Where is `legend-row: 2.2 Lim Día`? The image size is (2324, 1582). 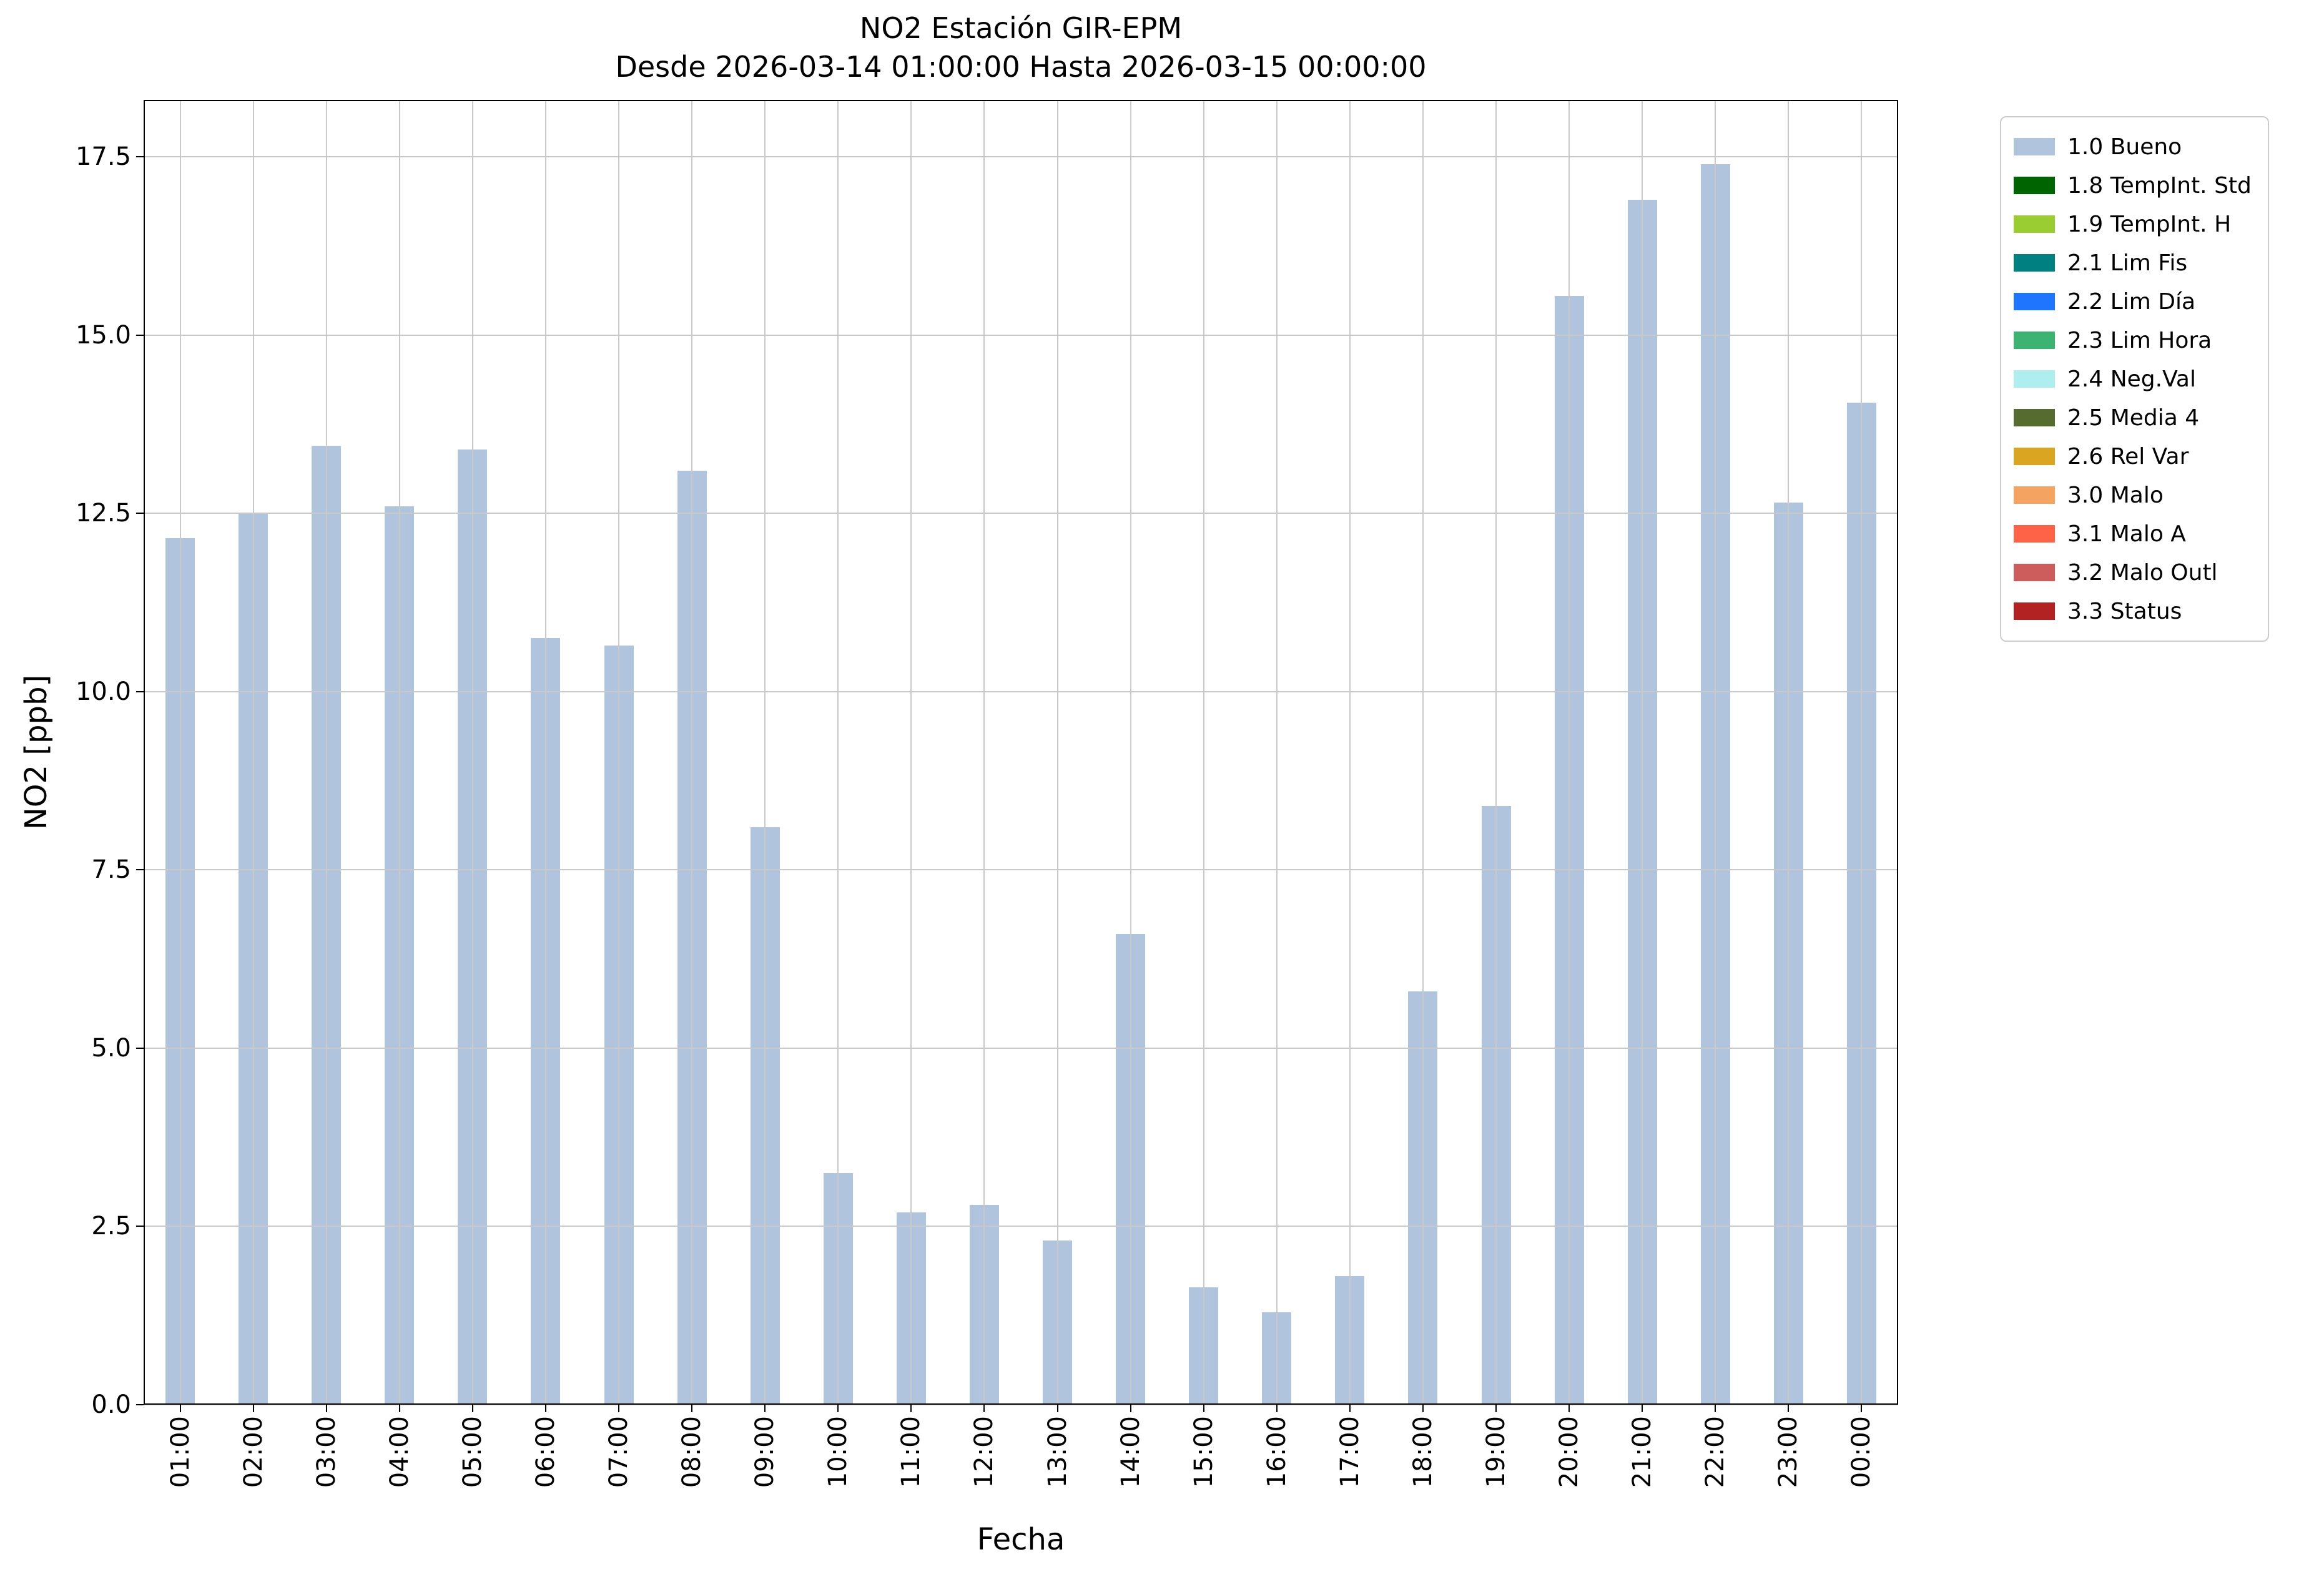
legend-row: 2.2 Lim Día is located at coordinates (2133, 301).